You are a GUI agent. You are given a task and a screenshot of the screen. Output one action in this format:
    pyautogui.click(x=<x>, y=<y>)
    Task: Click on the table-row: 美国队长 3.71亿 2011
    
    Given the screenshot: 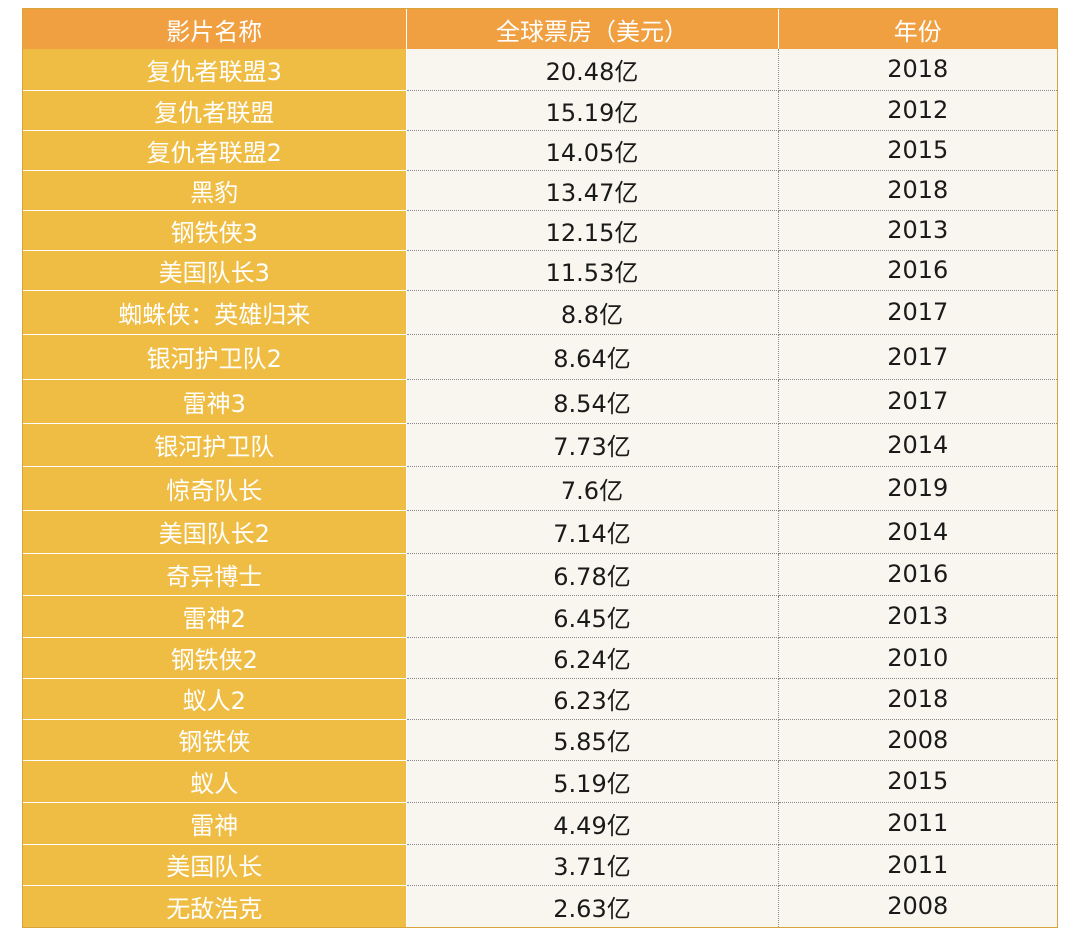 What is the action you would take?
    pyautogui.click(x=540, y=865)
    